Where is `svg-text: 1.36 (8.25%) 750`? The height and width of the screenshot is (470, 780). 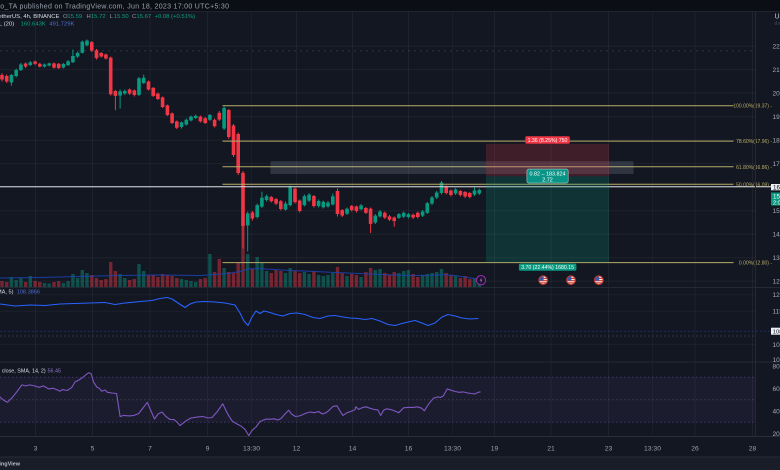 svg-text: 1.36 (8.25%) 750 is located at coordinates (548, 141).